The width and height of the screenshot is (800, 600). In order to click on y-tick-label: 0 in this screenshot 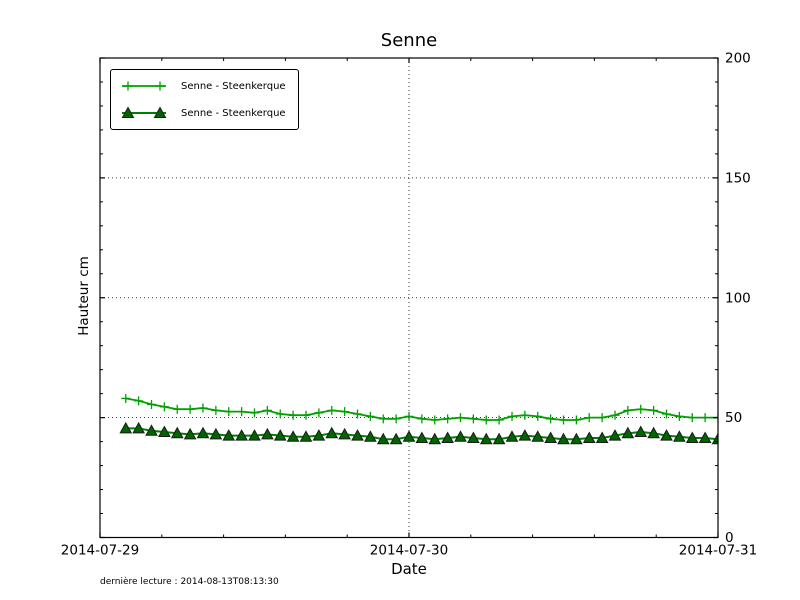, I will do `click(729, 538)`.